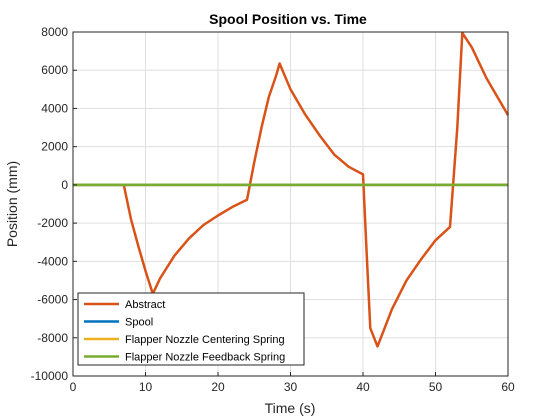 This screenshot has height=420, width=560. What do you see at coordinates (73, 387) in the screenshot?
I see `x-tick-label: 0` at bounding box center [73, 387].